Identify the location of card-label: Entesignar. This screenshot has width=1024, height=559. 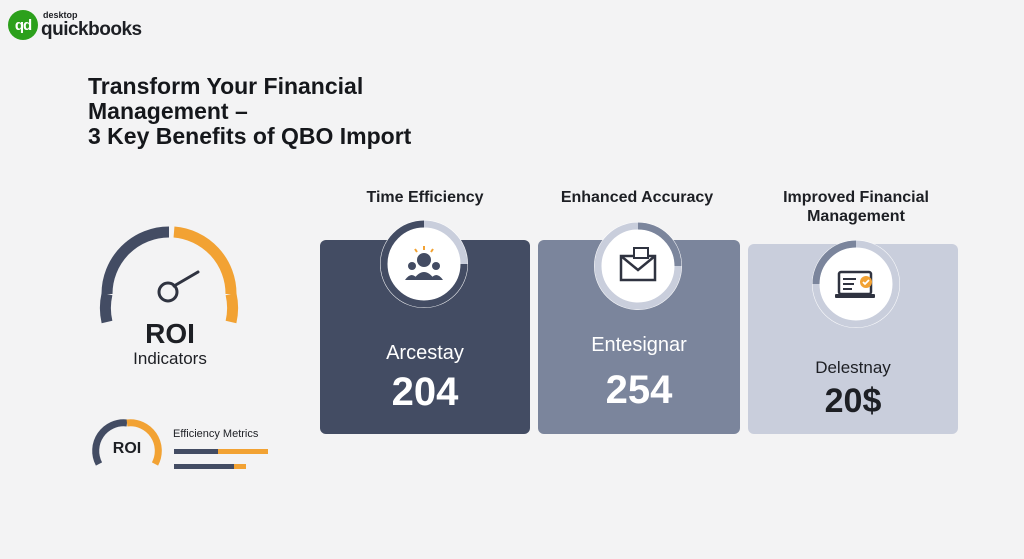
(639, 345).